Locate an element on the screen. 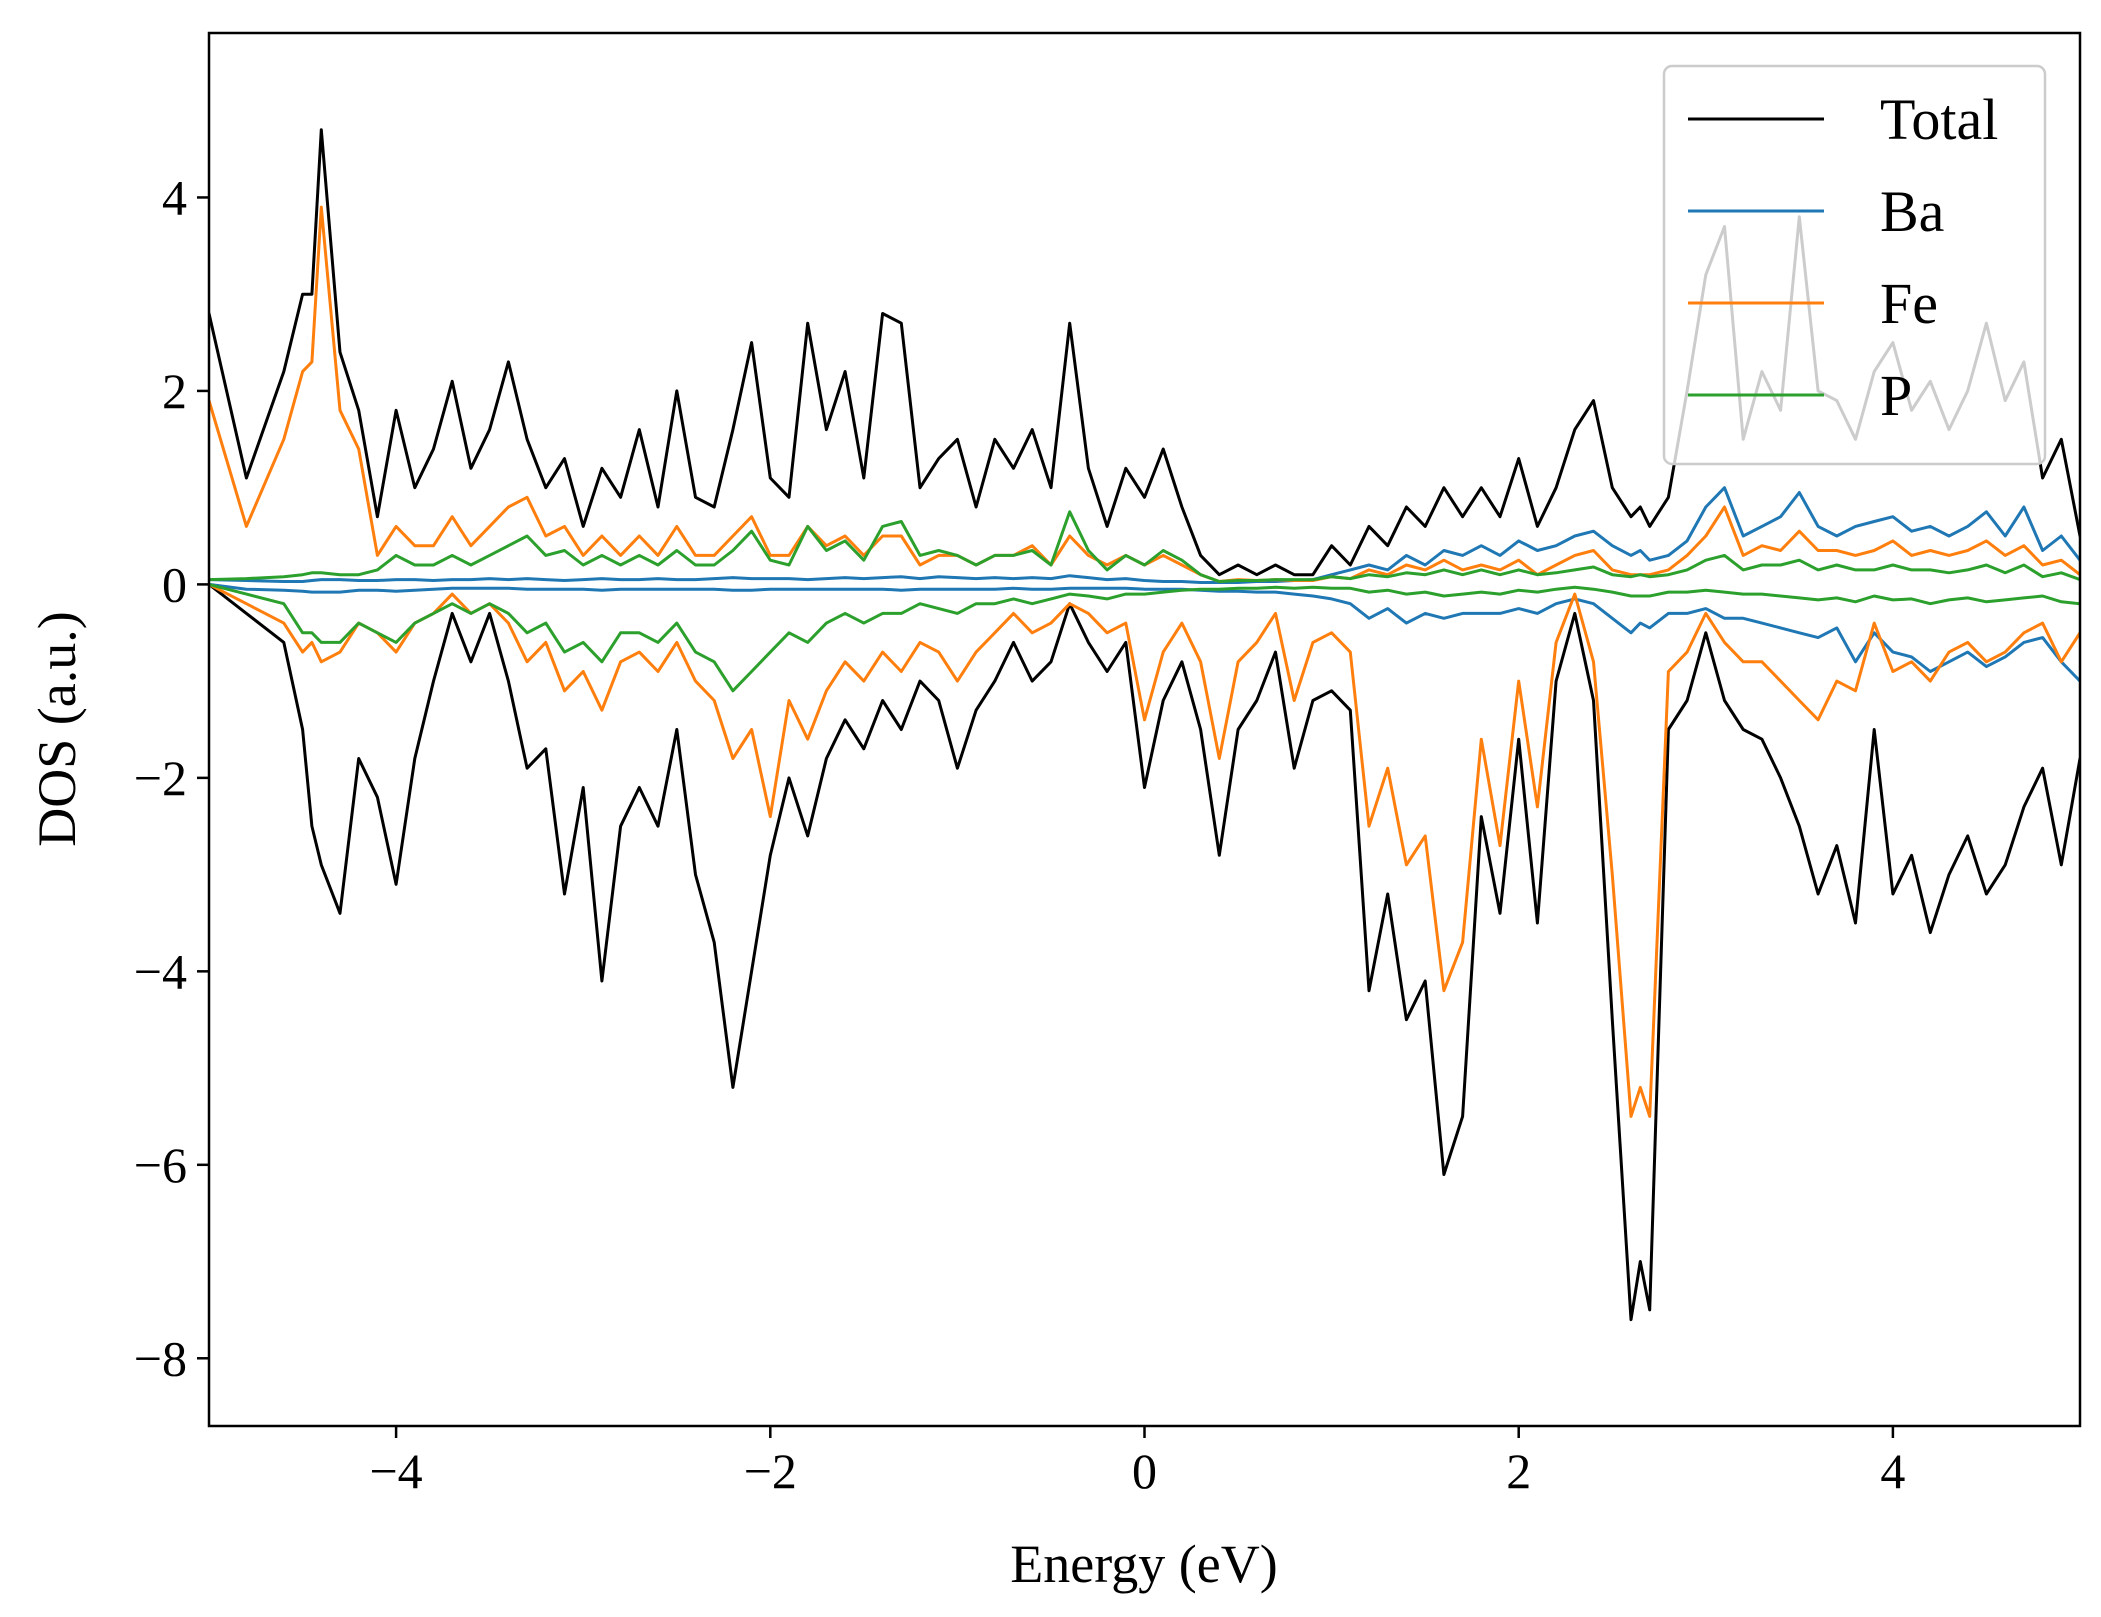 The height and width of the screenshot is (1617, 2101). x-tick-label: 2 is located at coordinates (1518, 1471).